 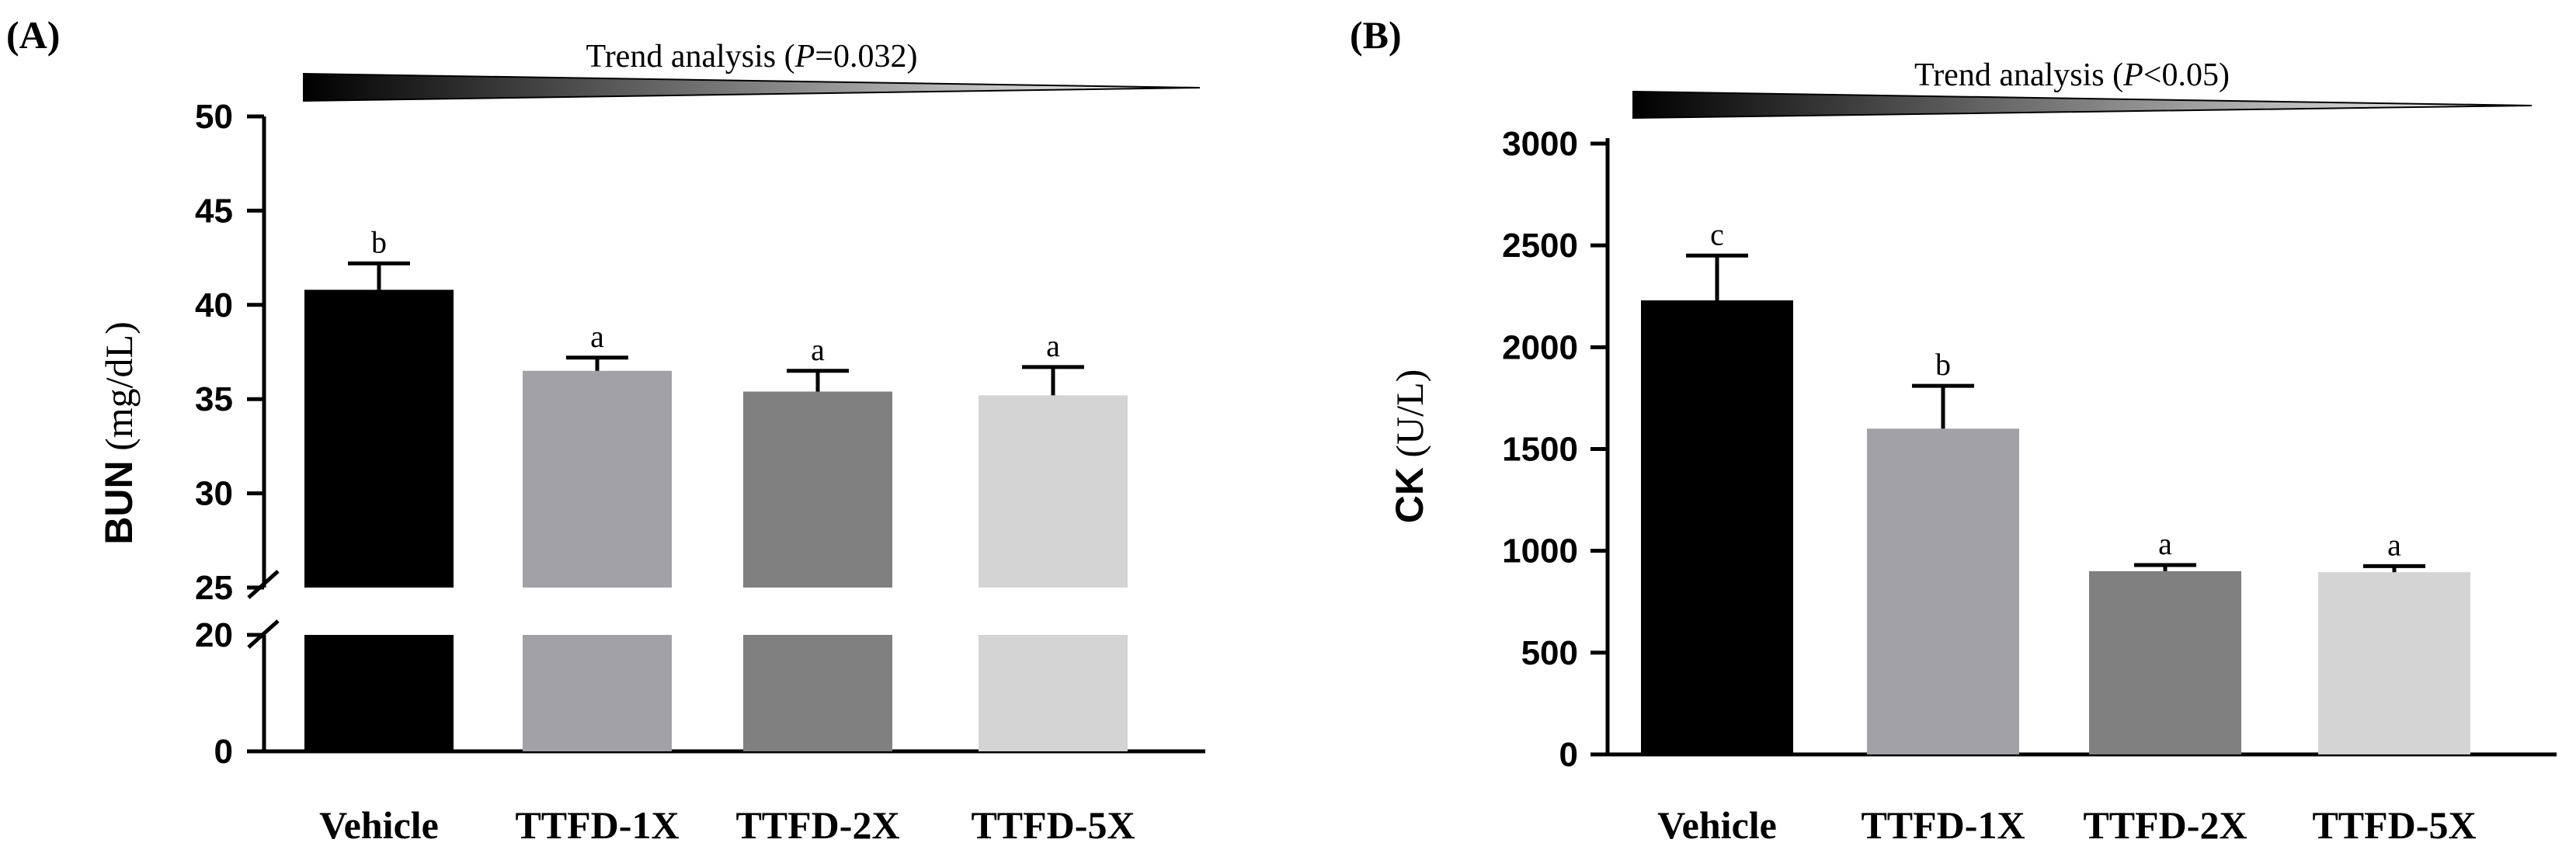 I want to click on y-tick-label-a-50: 50, so click(x=214, y=117).